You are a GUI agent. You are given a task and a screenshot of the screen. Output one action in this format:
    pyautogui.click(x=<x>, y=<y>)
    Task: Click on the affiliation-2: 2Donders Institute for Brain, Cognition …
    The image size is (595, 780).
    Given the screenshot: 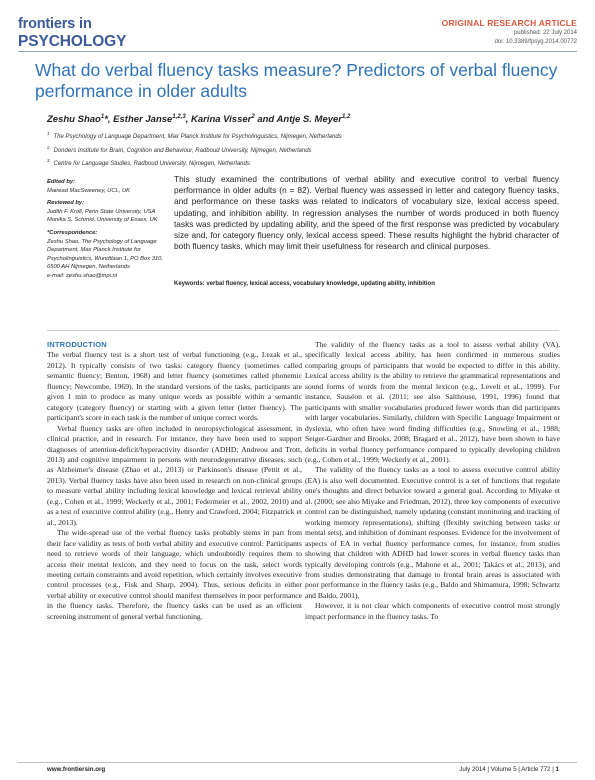 What is the action you would take?
    pyautogui.click(x=179, y=149)
    